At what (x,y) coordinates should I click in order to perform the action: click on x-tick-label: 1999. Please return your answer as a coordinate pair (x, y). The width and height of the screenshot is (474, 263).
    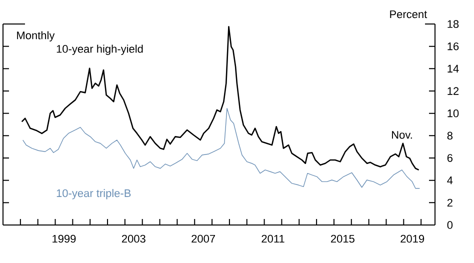
    Looking at the image, I should click on (64, 238).